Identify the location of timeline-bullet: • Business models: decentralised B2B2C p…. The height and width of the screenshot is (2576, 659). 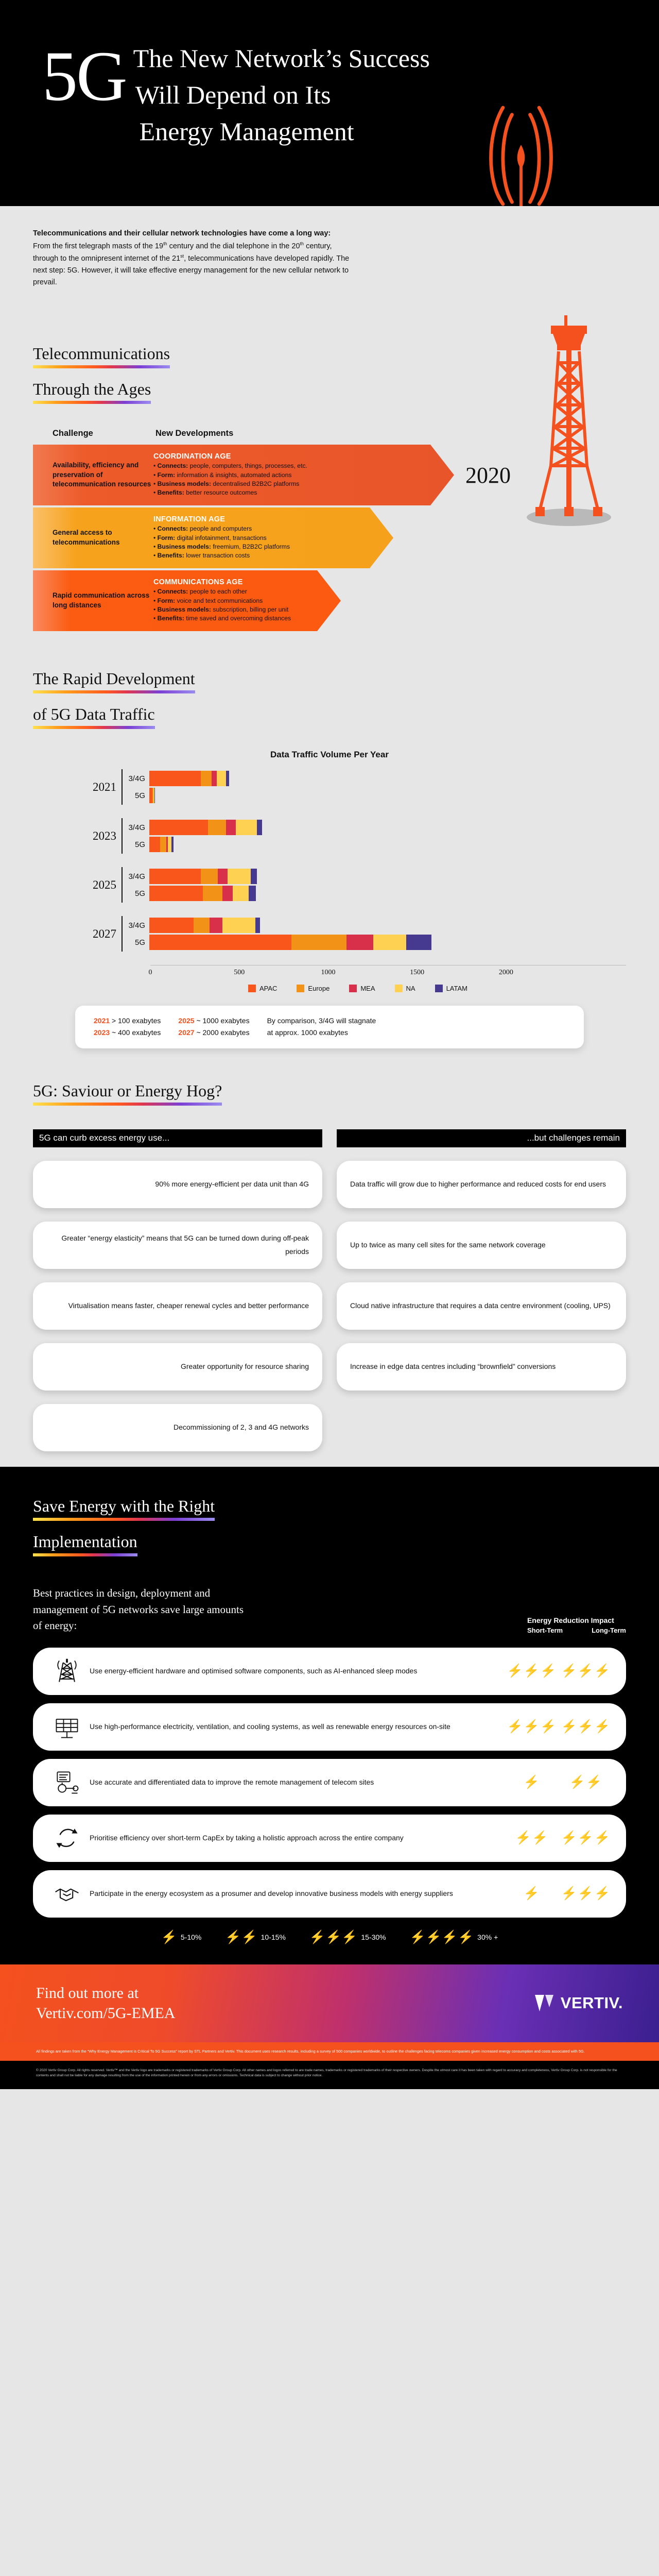
(227, 483).